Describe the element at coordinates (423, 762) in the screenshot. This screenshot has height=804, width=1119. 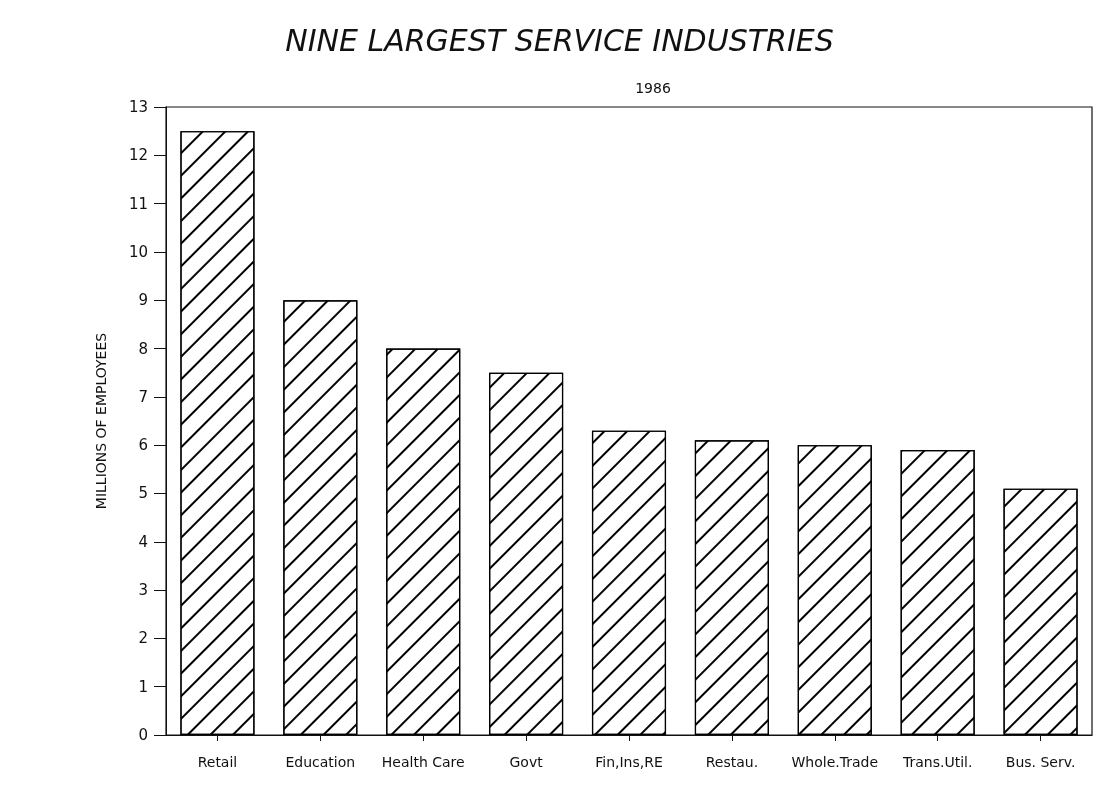
I see `x-tick-label: Health Care` at that location.